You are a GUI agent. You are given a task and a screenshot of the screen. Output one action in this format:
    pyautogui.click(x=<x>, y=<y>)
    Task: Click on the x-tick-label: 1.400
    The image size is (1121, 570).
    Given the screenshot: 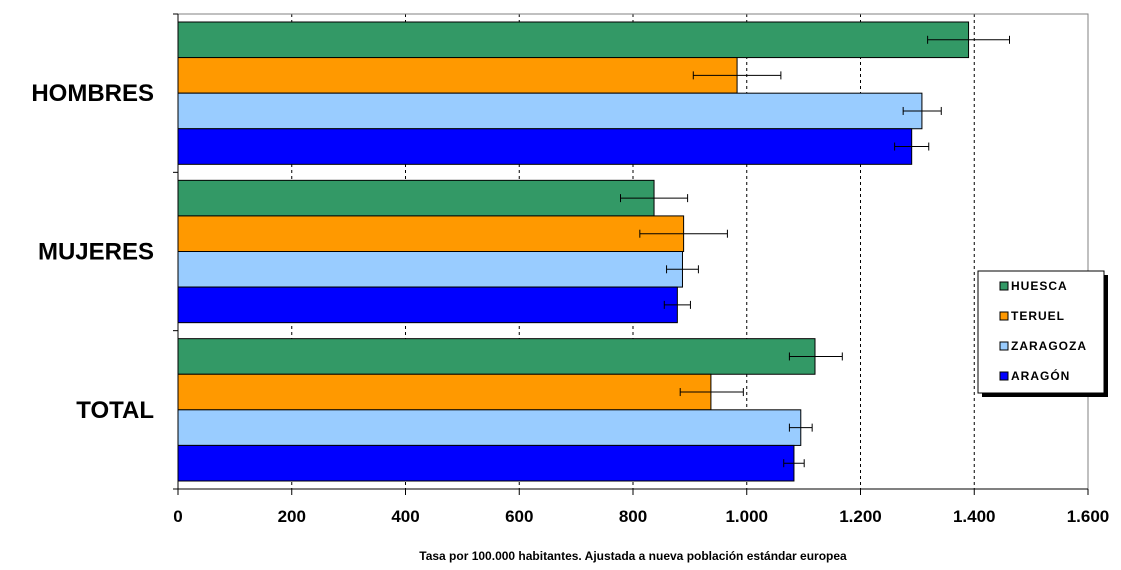 What is the action you would take?
    pyautogui.click(x=974, y=516)
    